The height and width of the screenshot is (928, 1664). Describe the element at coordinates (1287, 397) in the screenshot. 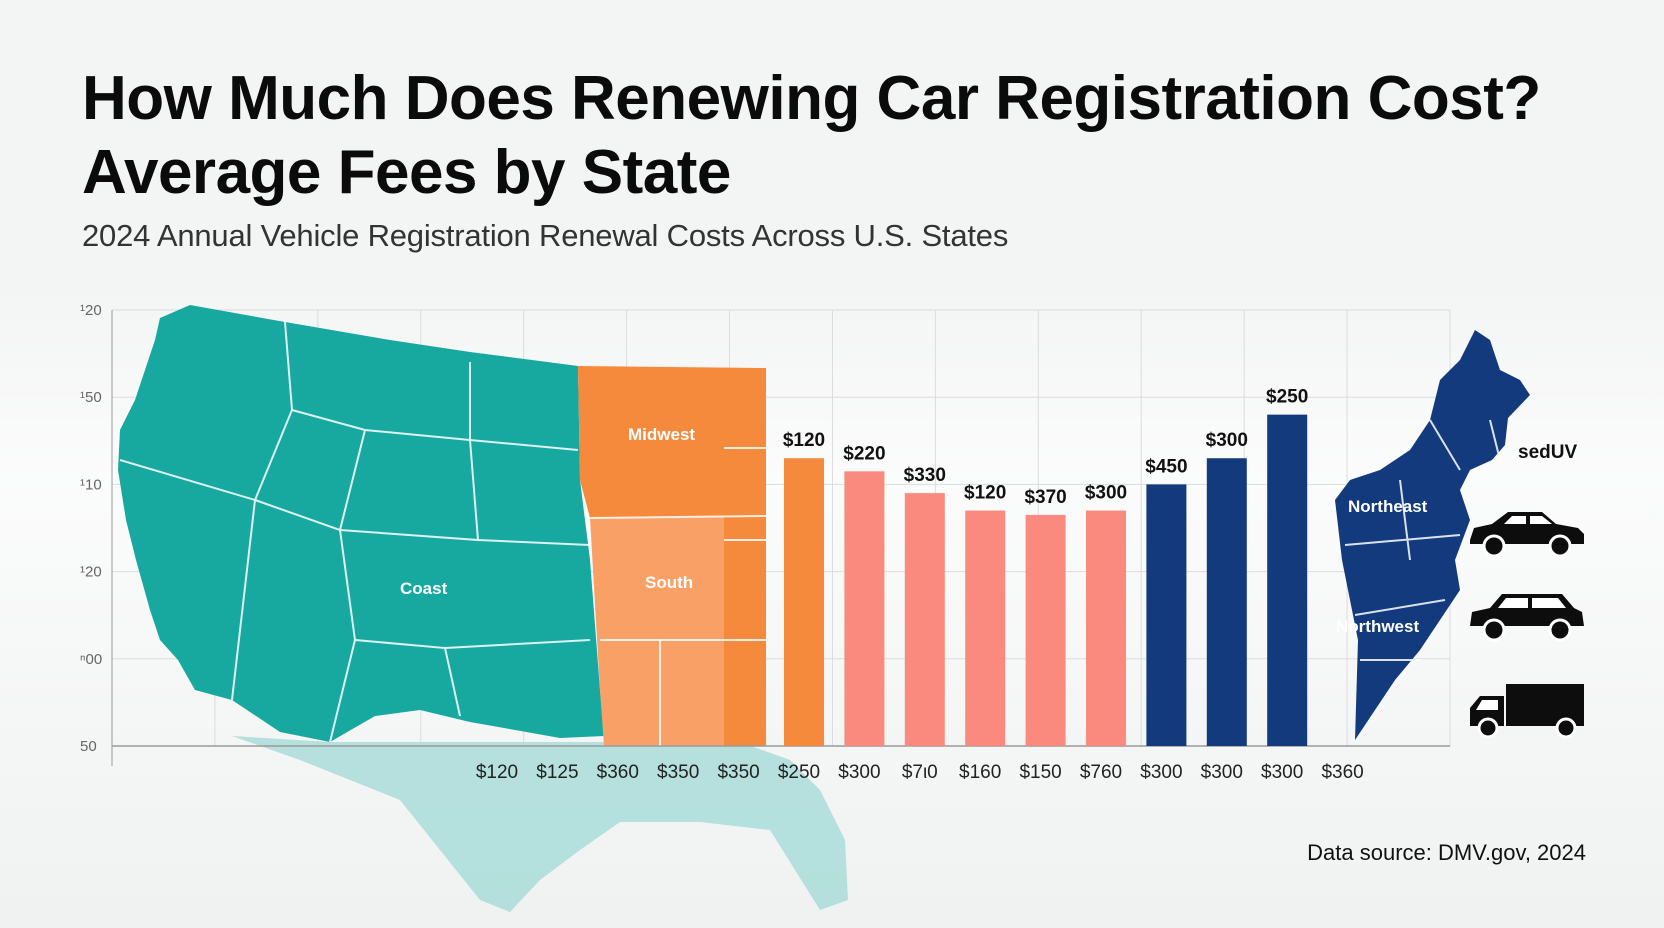

I see `bar-value-label: $250` at that location.